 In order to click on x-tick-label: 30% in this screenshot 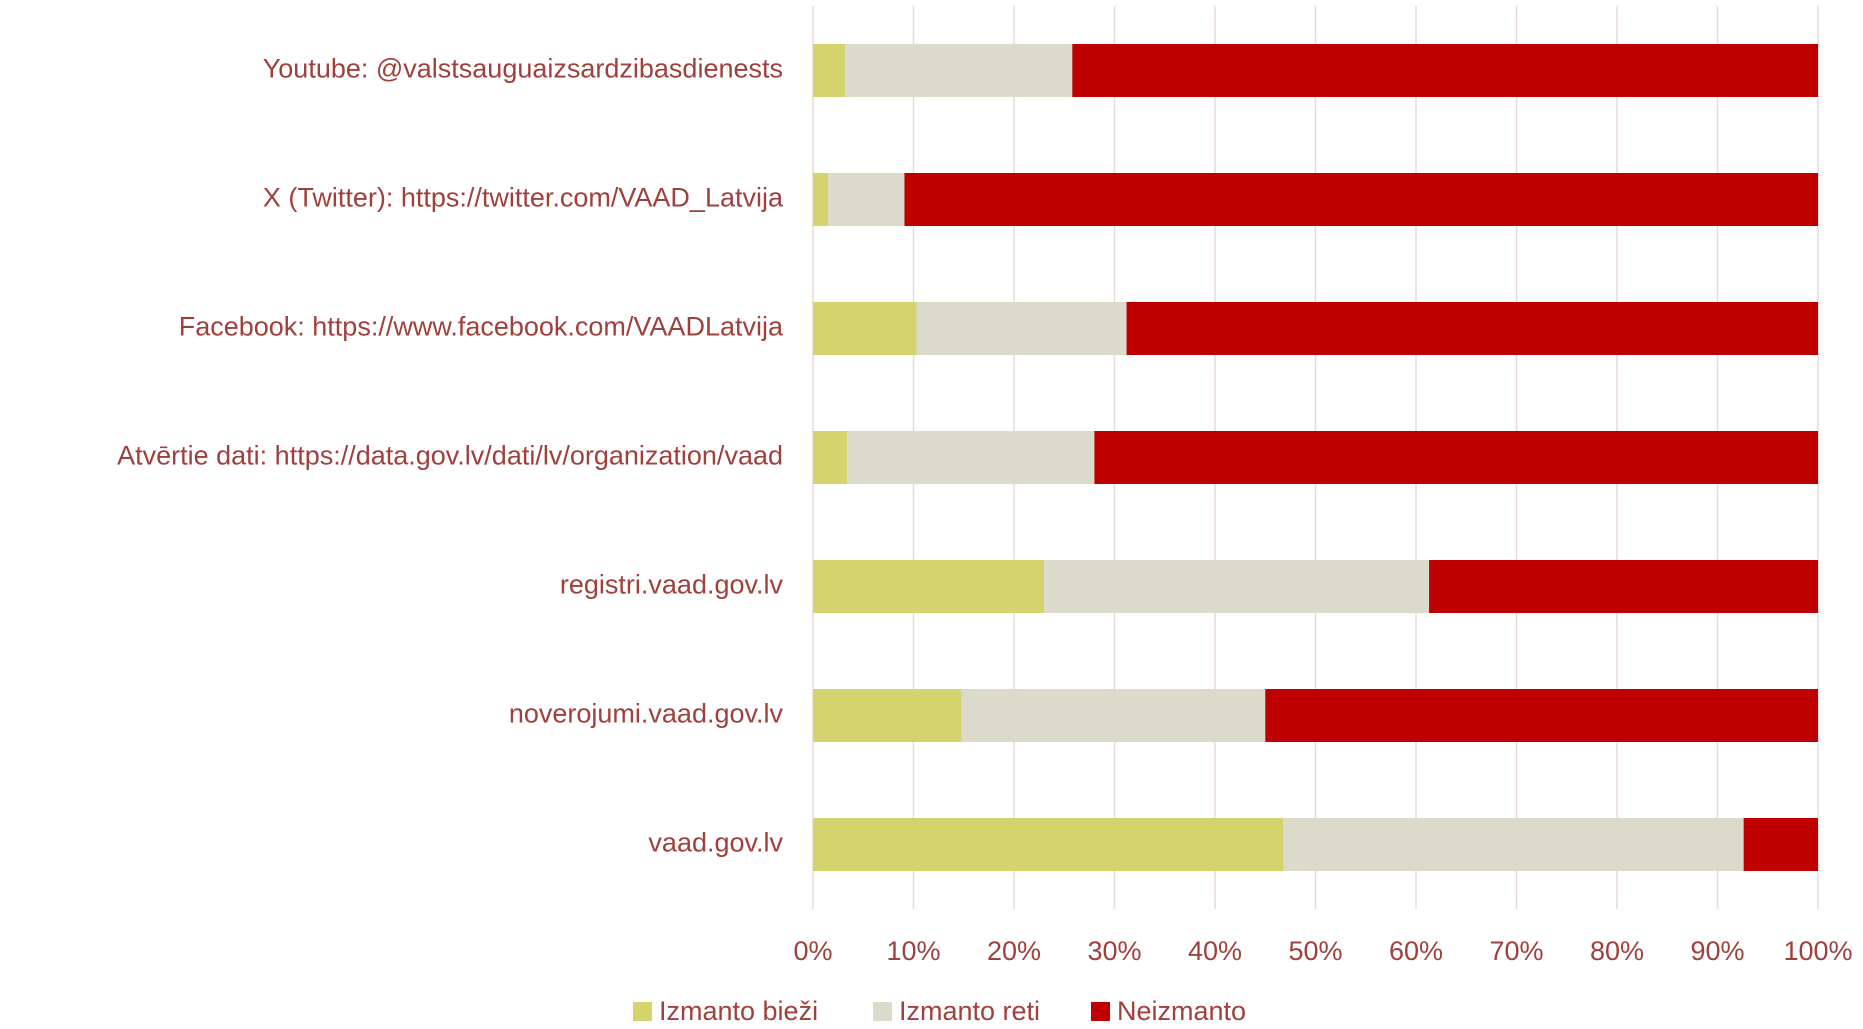, I will do `click(1114, 951)`.